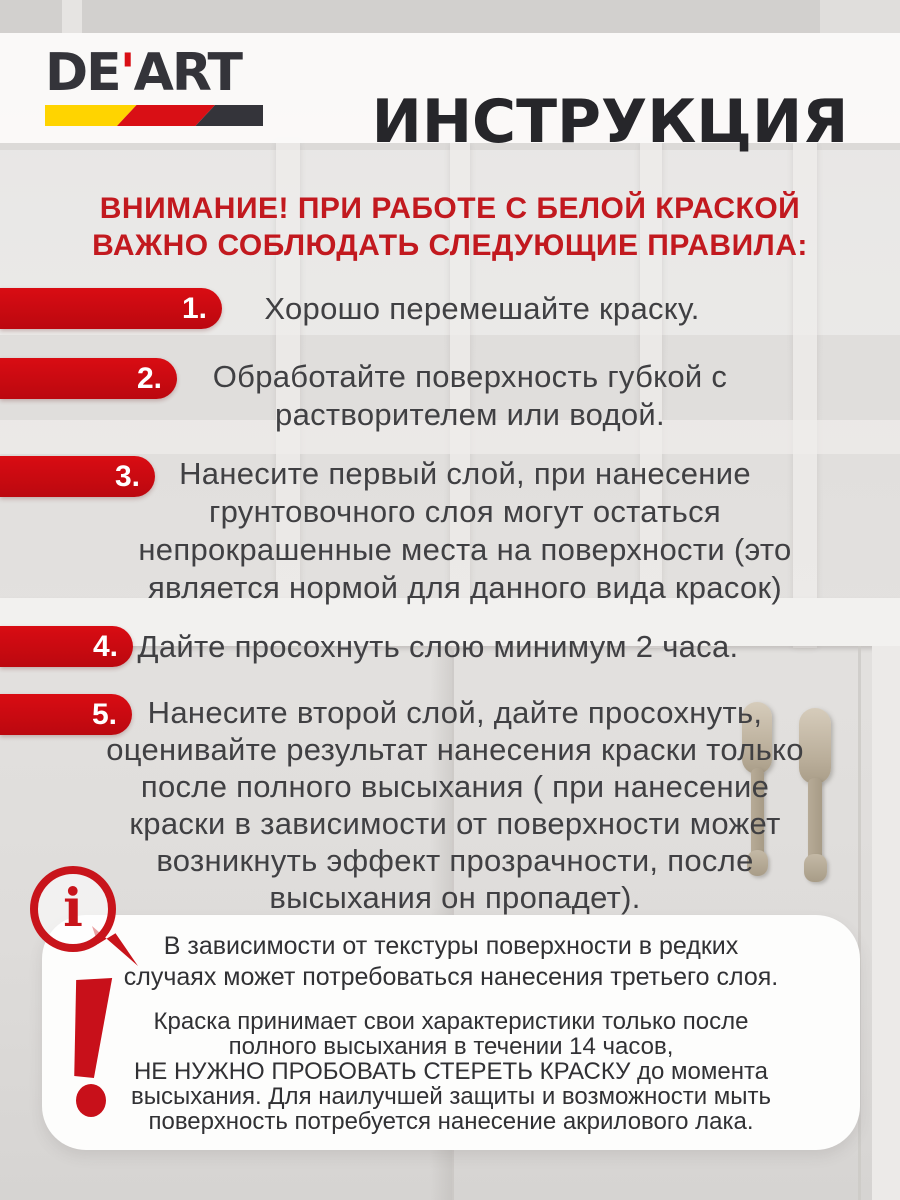 The width and height of the screenshot is (900, 1200). Describe the element at coordinates (610, 122) in the screenshot. I see `page-title: ИНСТРУКЦИЯ` at that location.